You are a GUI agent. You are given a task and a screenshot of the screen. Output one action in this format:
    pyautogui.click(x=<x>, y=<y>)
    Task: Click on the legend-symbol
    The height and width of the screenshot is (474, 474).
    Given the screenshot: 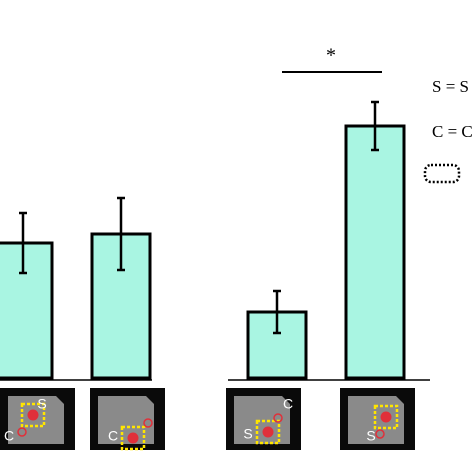 What is the action you would take?
    pyautogui.click(x=442, y=173)
    